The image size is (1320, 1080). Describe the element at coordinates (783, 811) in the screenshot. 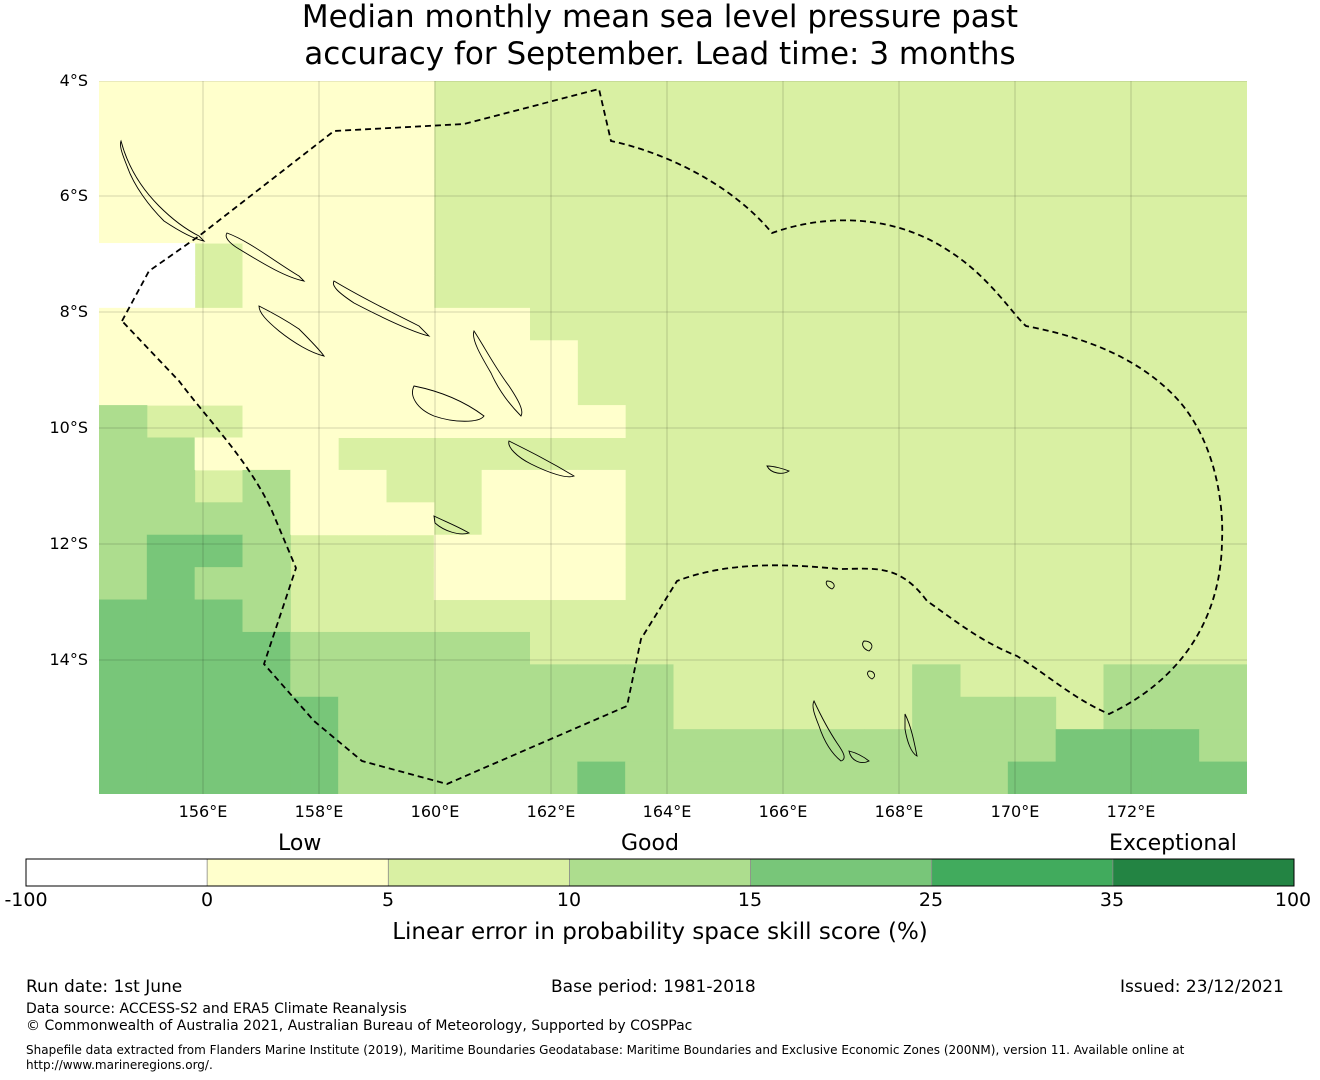

I see `lon-label-166e: 166°E` at that location.